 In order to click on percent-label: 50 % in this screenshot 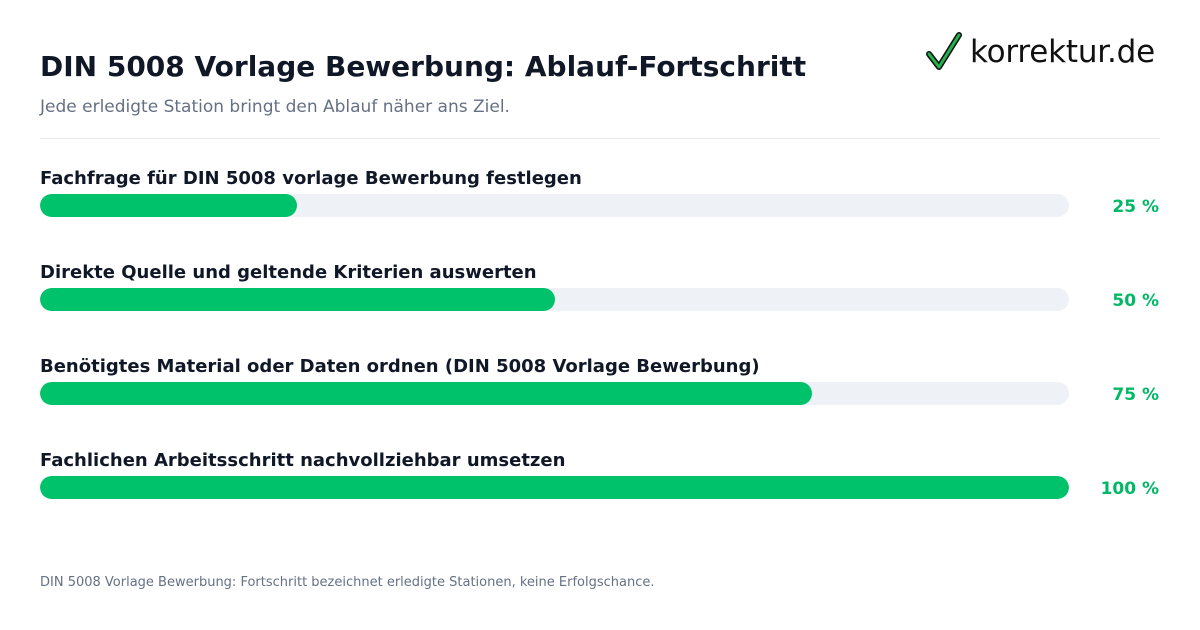, I will do `click(1135, 301)`.